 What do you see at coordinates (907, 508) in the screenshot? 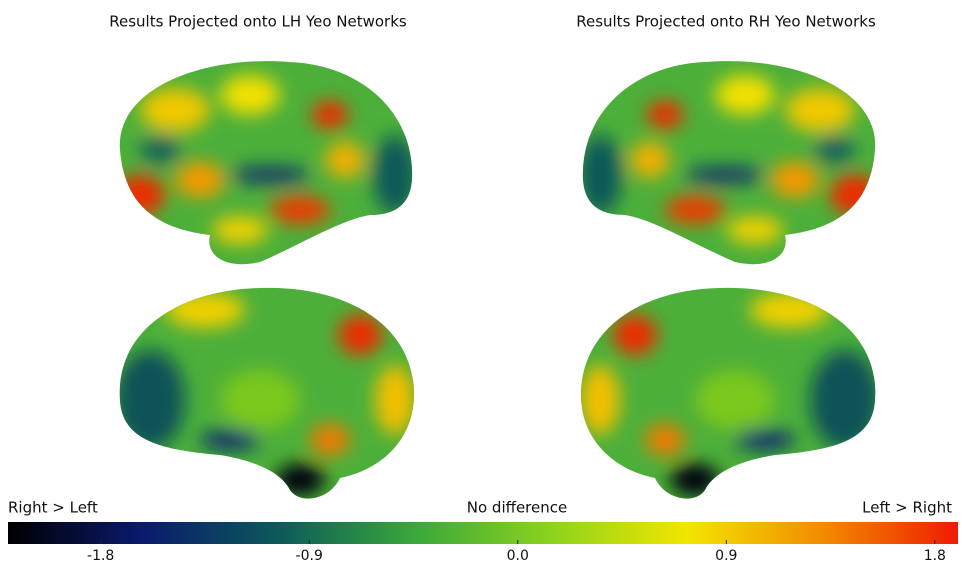
I see `colorbar-right-label: Left > Right` at bounding box center [907, 508].